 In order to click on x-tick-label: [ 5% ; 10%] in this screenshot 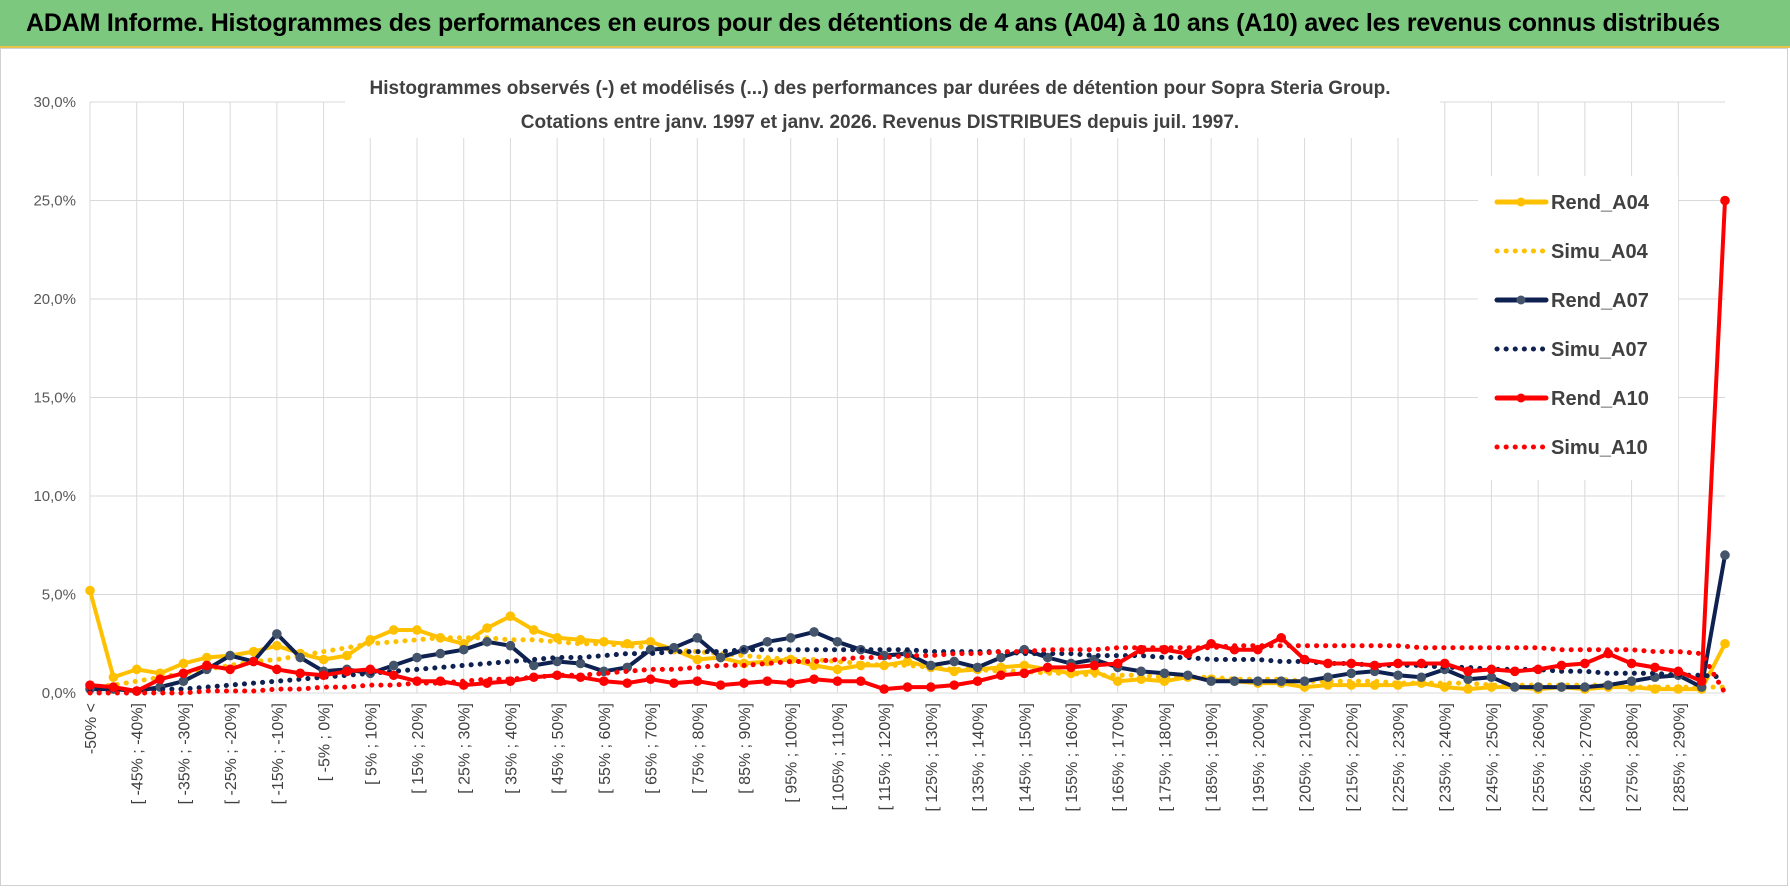, I will do `click(371, 744)`.